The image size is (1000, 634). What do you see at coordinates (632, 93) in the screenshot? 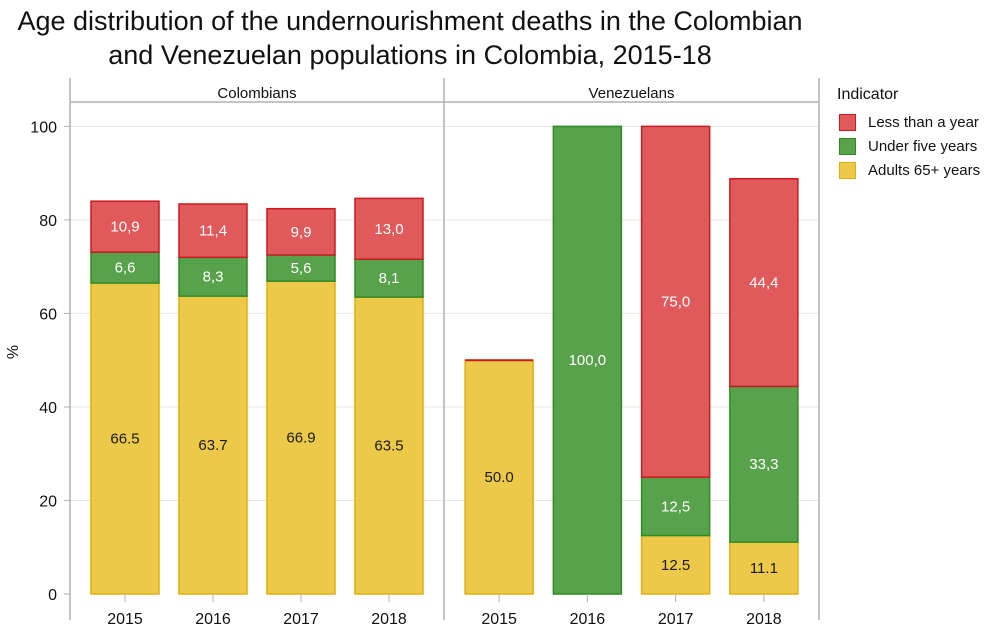
I see `panel-strip-label: Venezuelans` at bounding box center [632, 93].